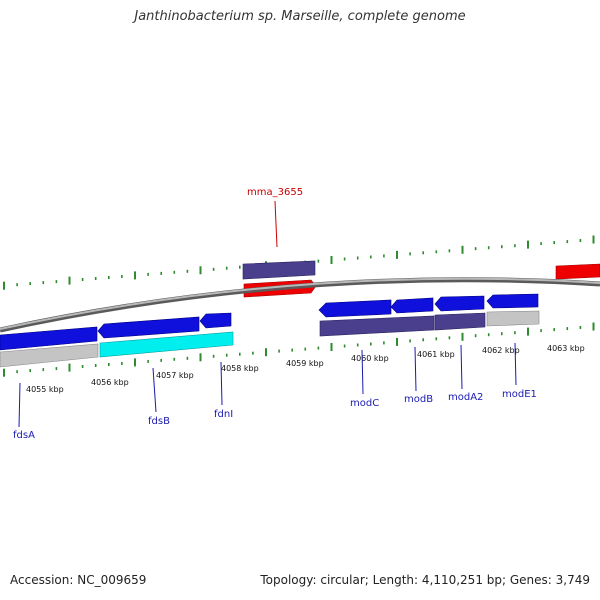  I want to click on gene-mma-3655-dark, so click(279, 270).